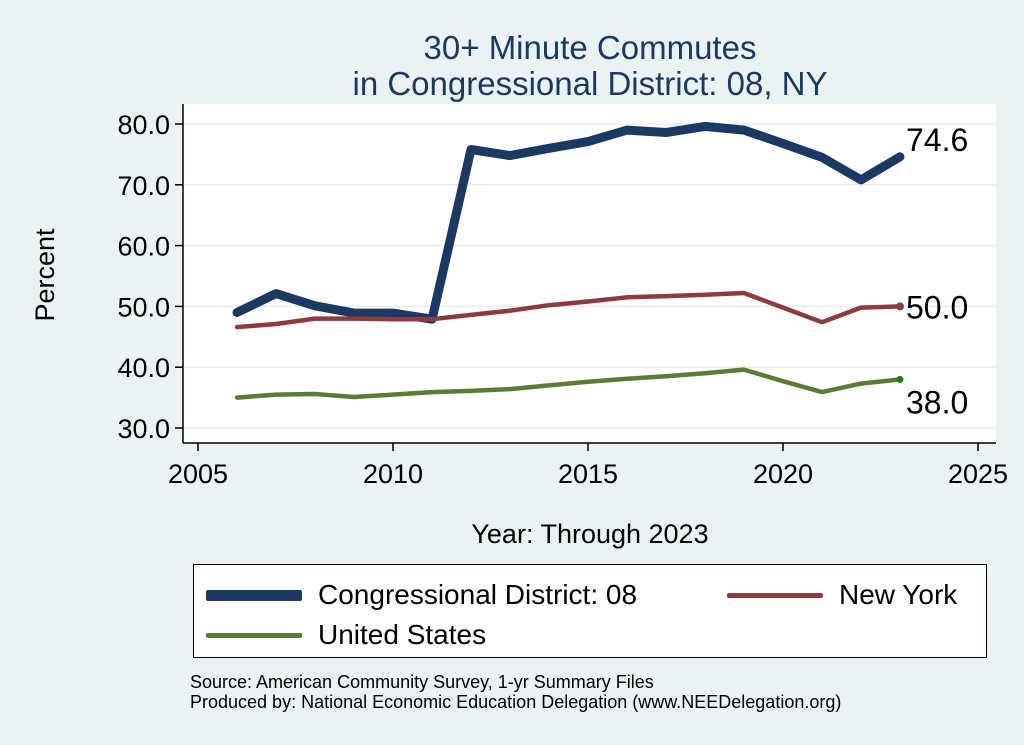  Describe the element at coordinates (775, 595) in the screenshot. I see `legend-swatch-new-york` at that location.